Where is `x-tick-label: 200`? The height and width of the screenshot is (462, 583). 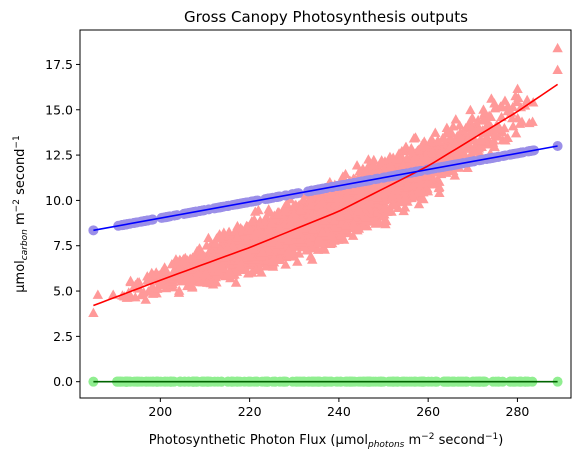
x-tick-label: 200 is located at coordinates (160, 411).